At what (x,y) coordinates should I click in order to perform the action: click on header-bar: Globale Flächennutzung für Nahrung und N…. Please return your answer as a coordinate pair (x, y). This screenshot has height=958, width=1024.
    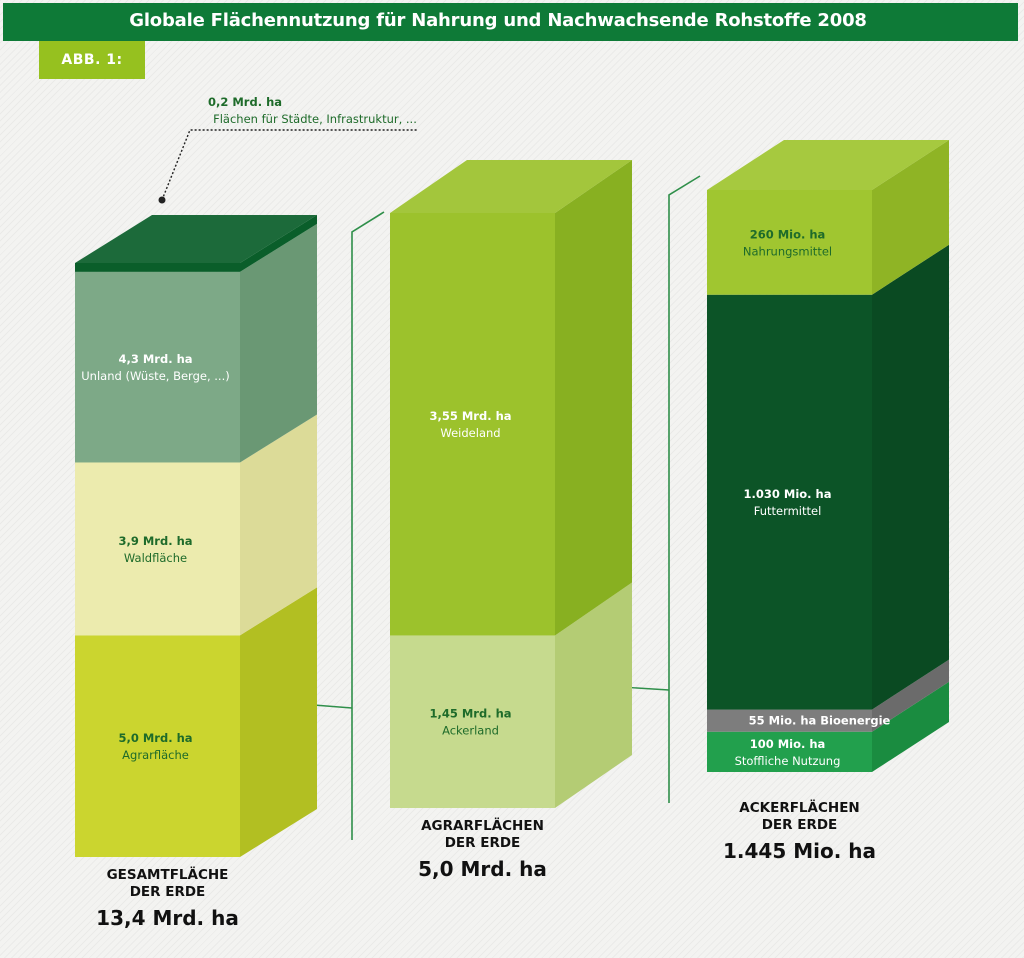
    Looking at the image, I should click on (510, 22).